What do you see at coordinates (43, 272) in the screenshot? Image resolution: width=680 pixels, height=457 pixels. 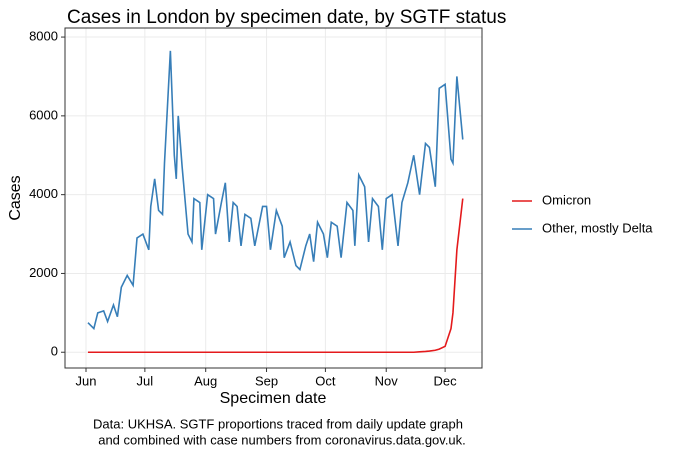 I see `y-tick-label: 2000` at bounding box center [43, 272].